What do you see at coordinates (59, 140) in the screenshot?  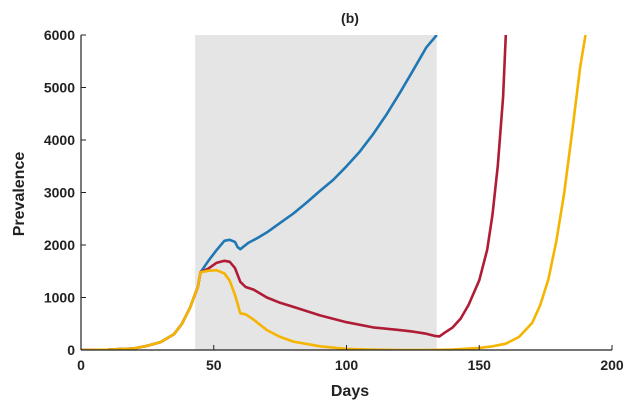 I see `y-tick-label: 4000` at bounding box center [59, 140].